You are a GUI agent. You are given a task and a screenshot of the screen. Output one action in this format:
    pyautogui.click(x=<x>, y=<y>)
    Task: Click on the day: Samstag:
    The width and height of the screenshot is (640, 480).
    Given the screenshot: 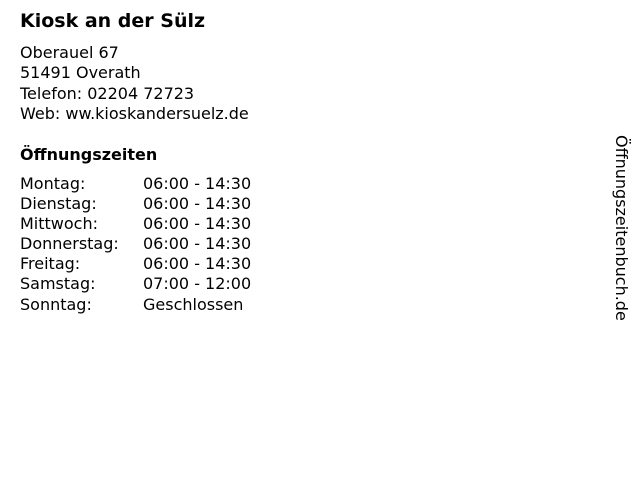 What is the action you would take?
    pyautogui.click(x=58, y=284)
    